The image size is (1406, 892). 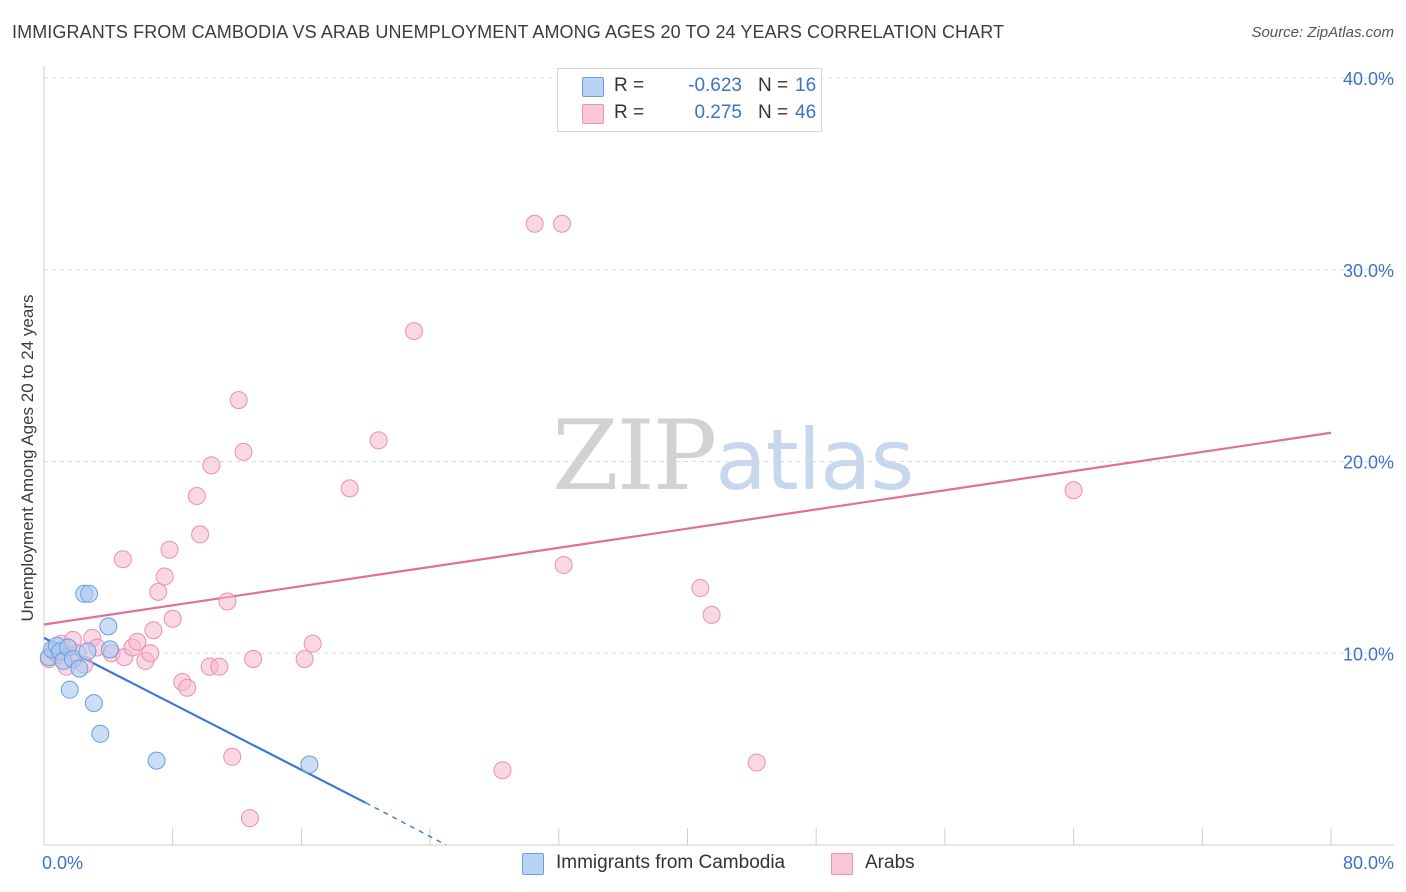 I want to click on legend-swatch-arabs, so click(x=593, y=114).